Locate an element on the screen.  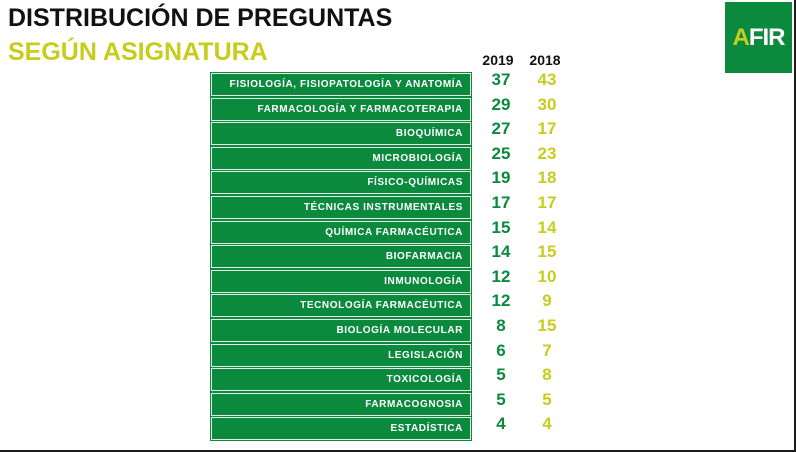
value-2019: 29 is located at coordinates (501, 104).